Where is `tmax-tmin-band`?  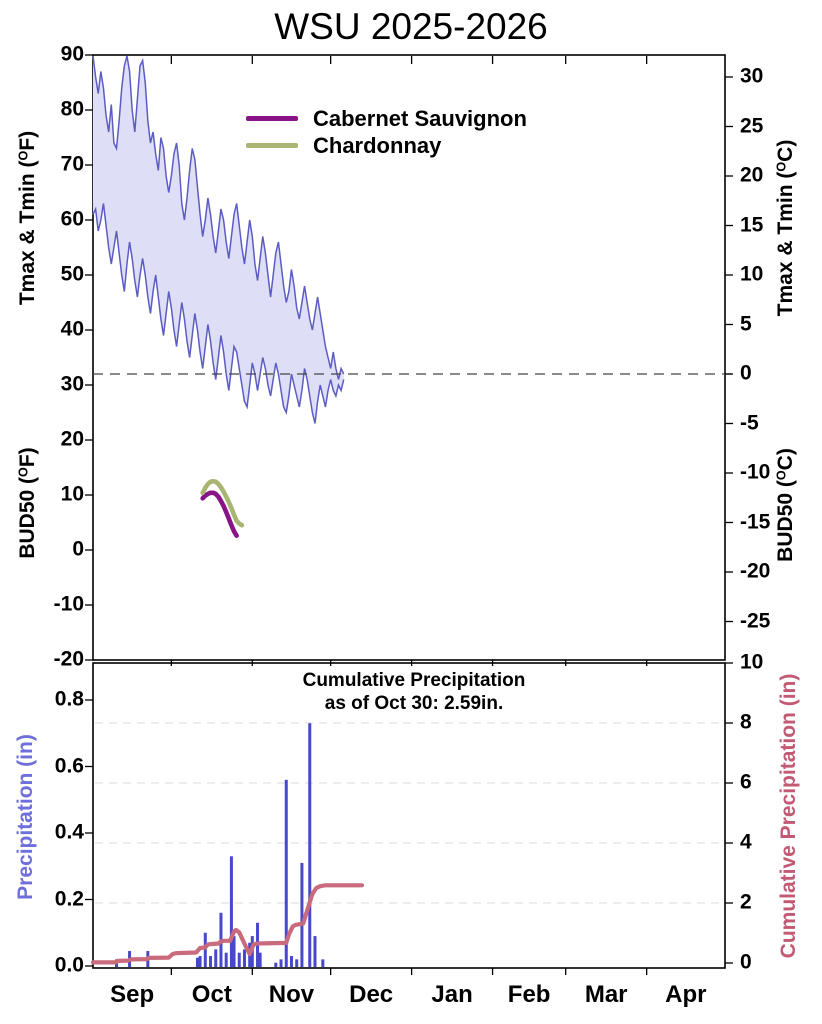
tmax-tmin-band is located at coordinates (218, 239).